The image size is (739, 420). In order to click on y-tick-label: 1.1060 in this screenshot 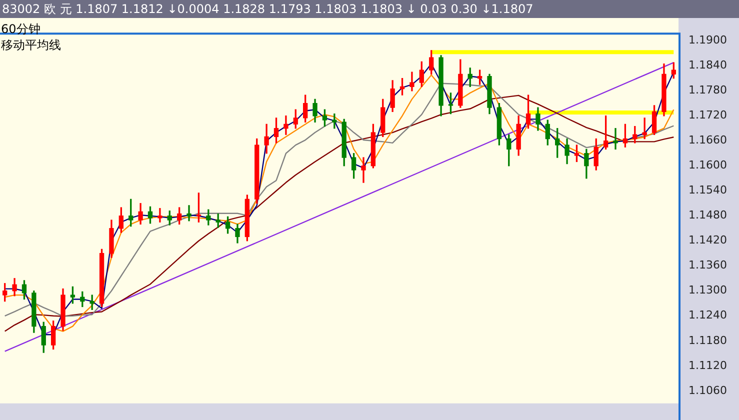, I will do `click(708, 390)`.